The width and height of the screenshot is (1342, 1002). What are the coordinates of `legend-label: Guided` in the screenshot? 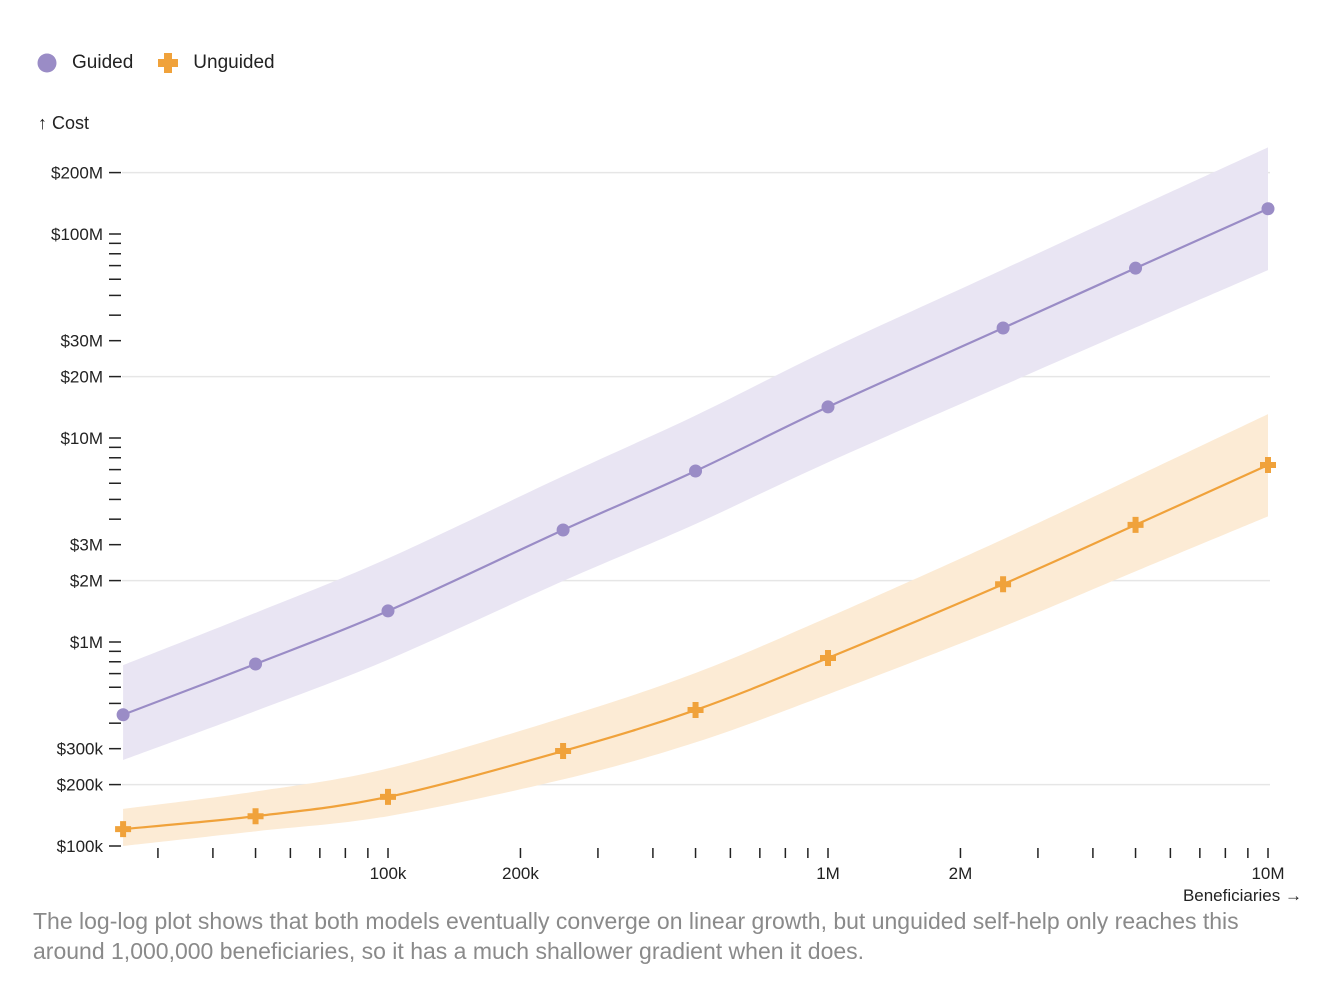 It's located at (103, 62).